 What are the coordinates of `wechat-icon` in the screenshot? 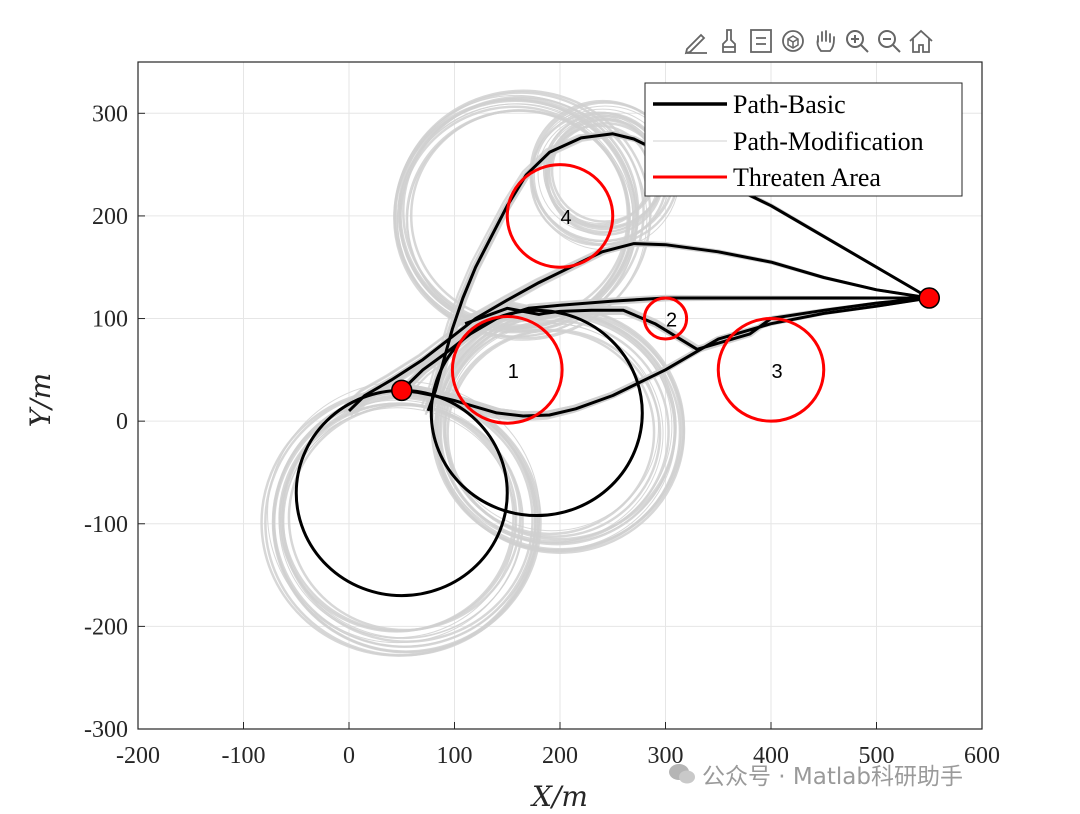 It's located at (682, 774).